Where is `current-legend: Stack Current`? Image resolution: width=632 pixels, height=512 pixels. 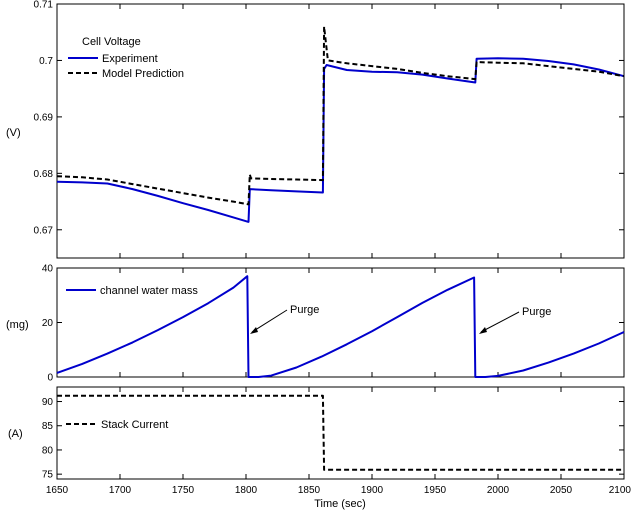
current-legend: Stack Current is located at coordinates (117, 425).